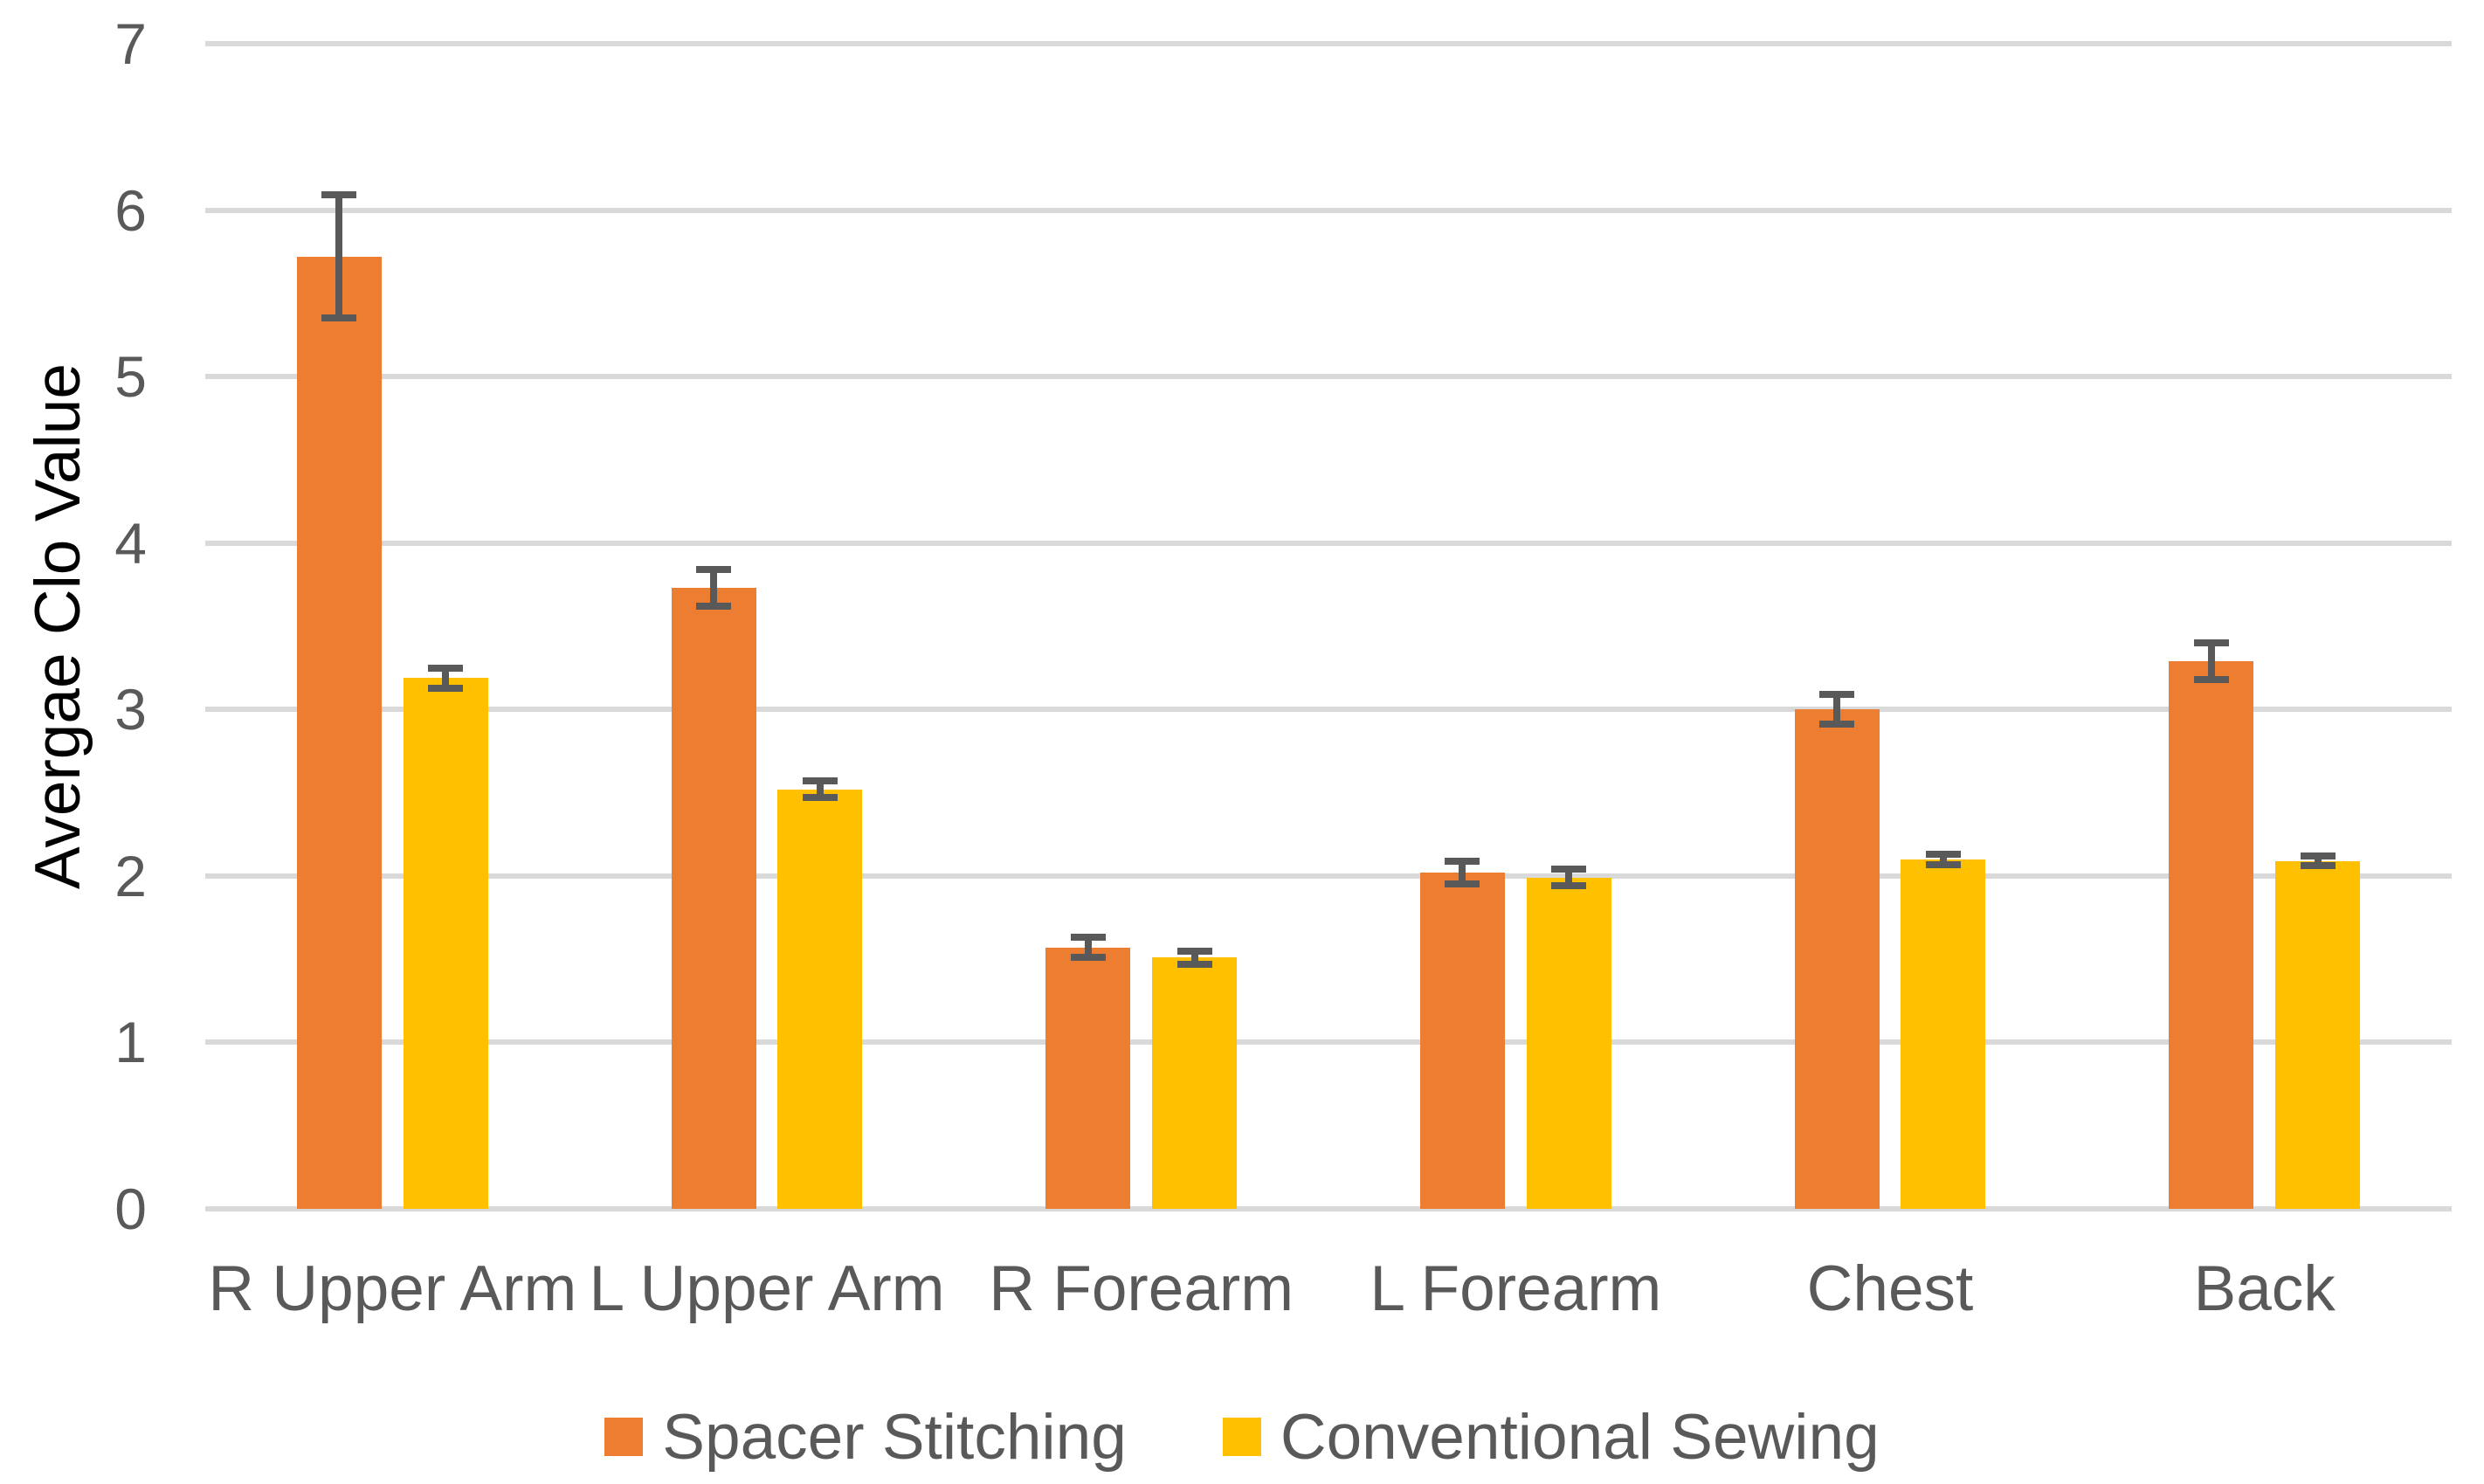  Describe the element at coordinates (130, 709) in the screenshot. I see `y-tick-label: 3` at that location.